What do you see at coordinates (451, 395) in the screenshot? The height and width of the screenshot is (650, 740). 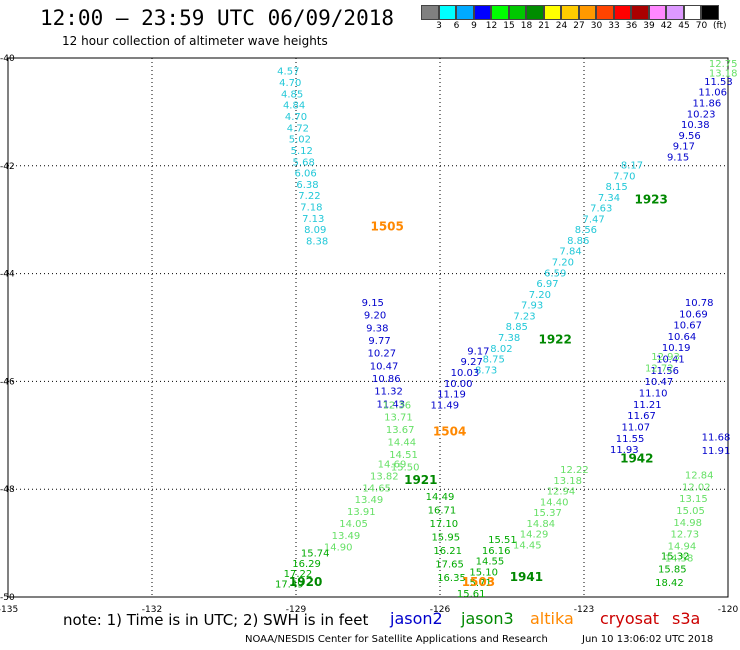 I see `swh-value-label: 11.19` at bounding box center [451, 395].